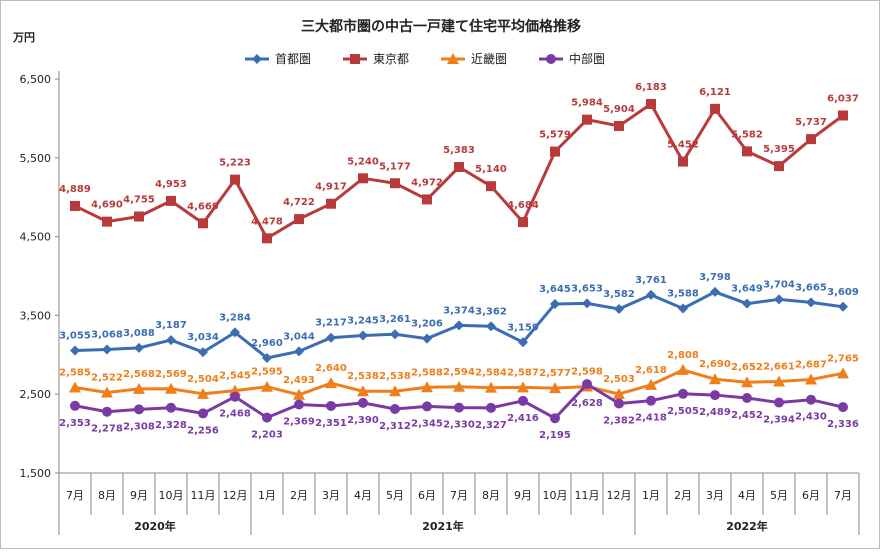 This screenshot has width=880, height=552. I want to click on chart-title: 三大都市圏の中古一戸建て住宅平均価格推移, so click(441, 26).